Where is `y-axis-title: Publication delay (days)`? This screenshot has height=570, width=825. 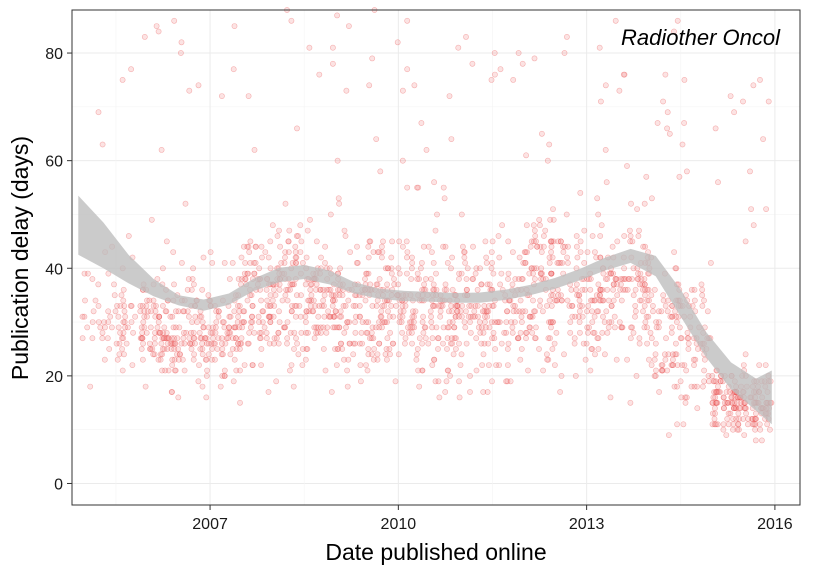 y-axis-title: Publication delay (days) is located at coordinates (20, 258).